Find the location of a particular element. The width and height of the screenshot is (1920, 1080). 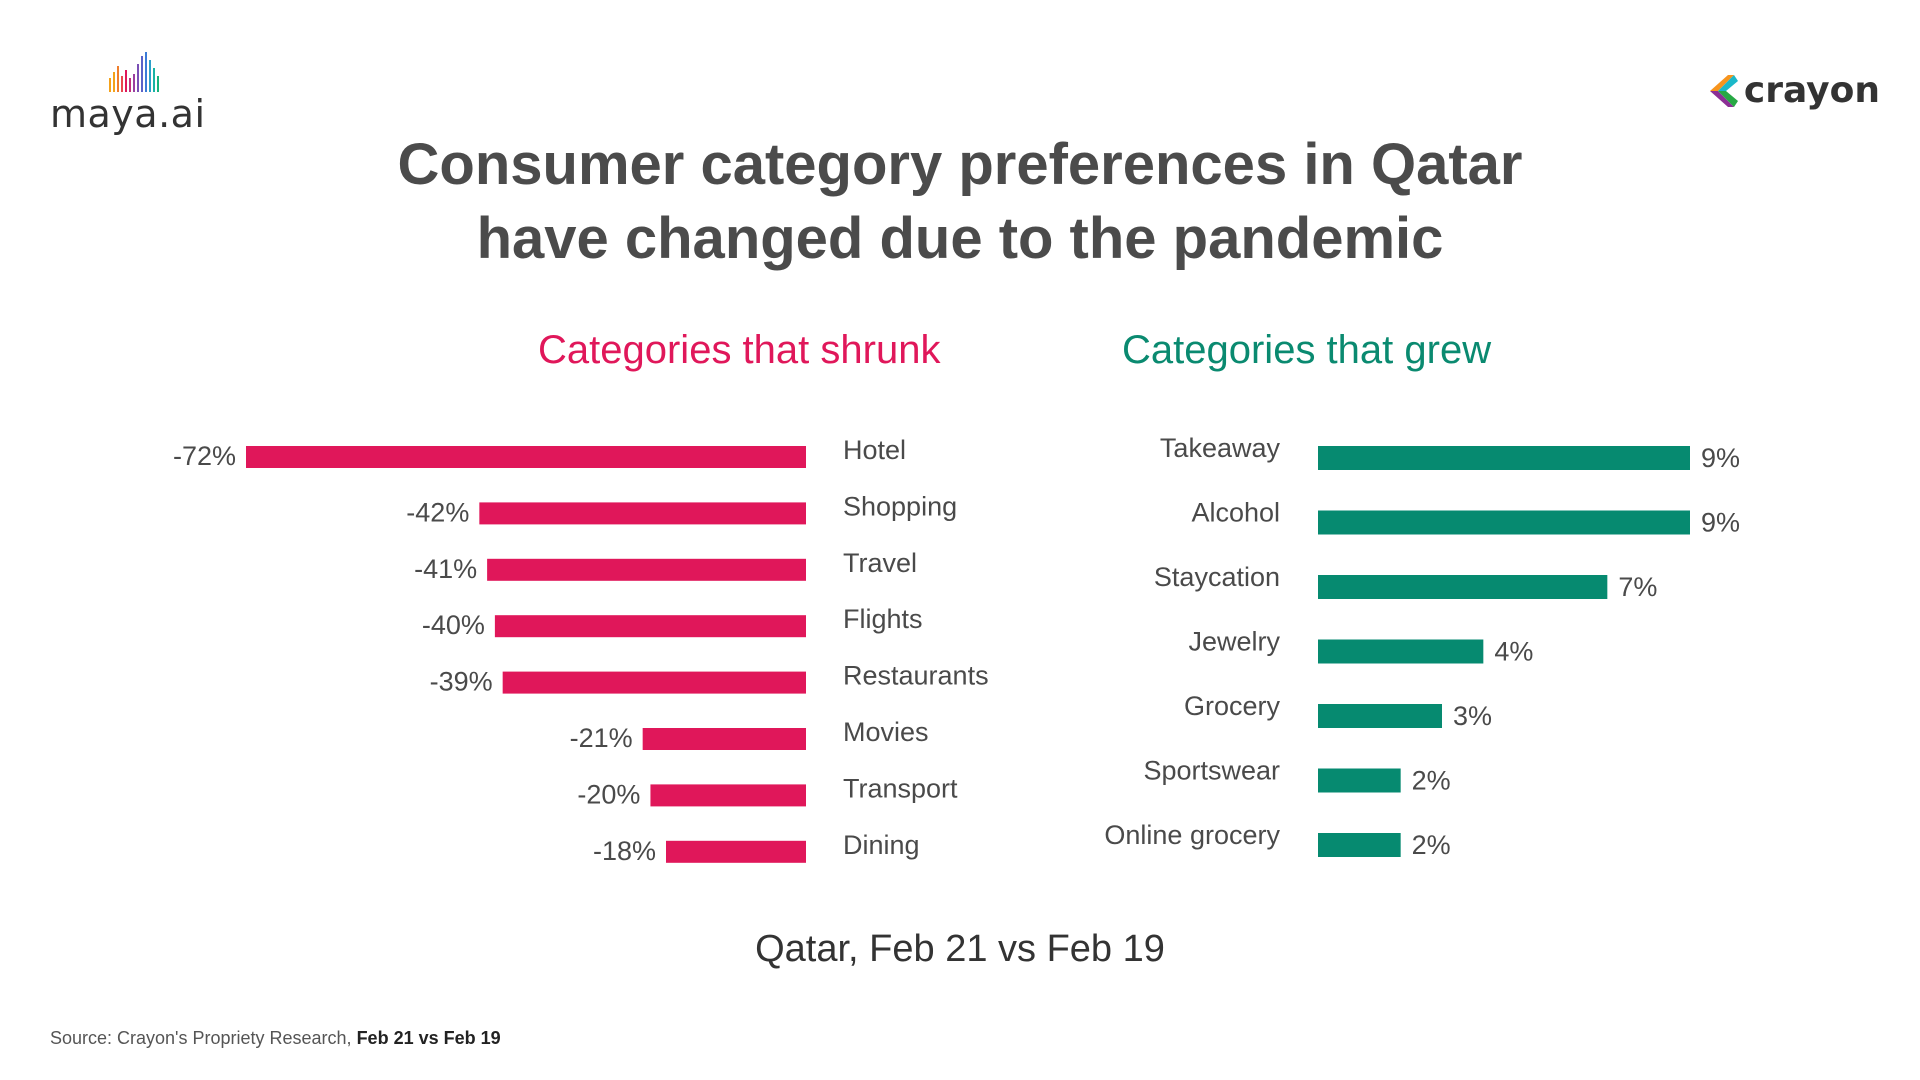

grew-category-label: Online grocery is located at coordinates (1192, 835).